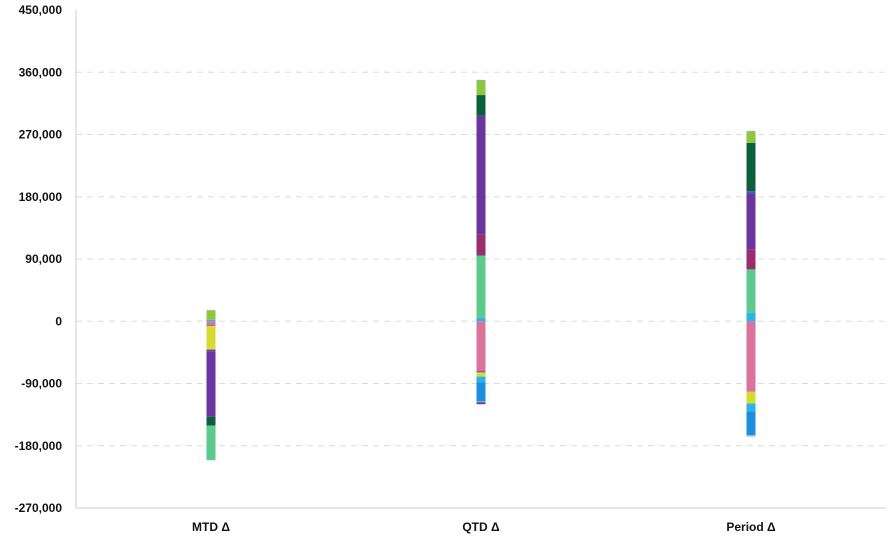 This screenshot has width=888, height=537. Describe the element at coordinates (211, 527) in the screenshot. I see `x-category-label: MTD Δ` at that location.